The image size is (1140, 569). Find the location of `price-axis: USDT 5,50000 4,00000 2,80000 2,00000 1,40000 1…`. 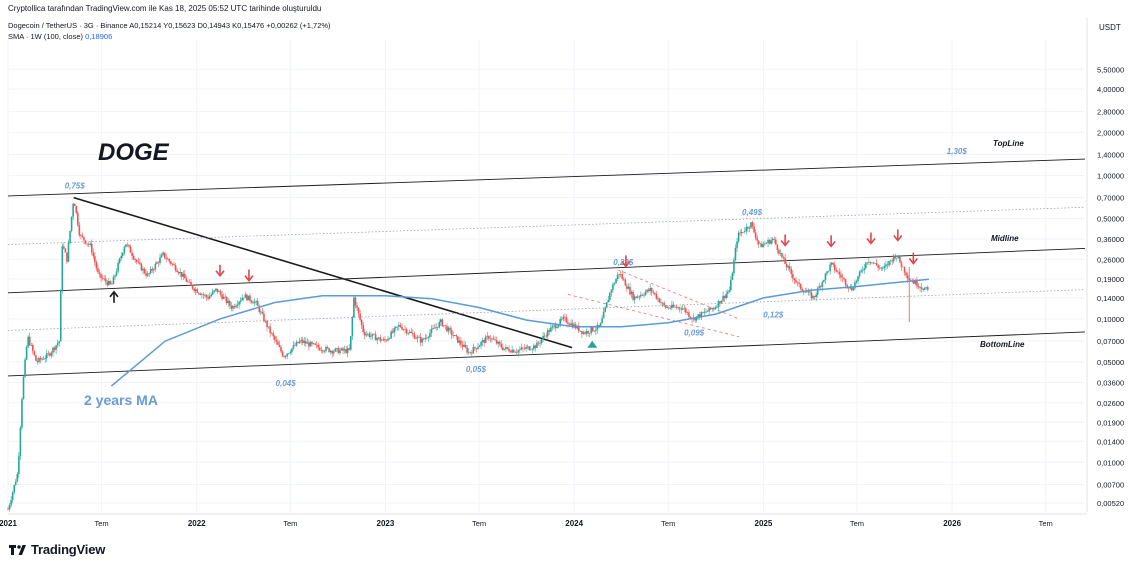

price-axis: USDT 5,50000 4,00000 2,80000 2,00000 1,40000 1… is located at coordinates (1105, 265).